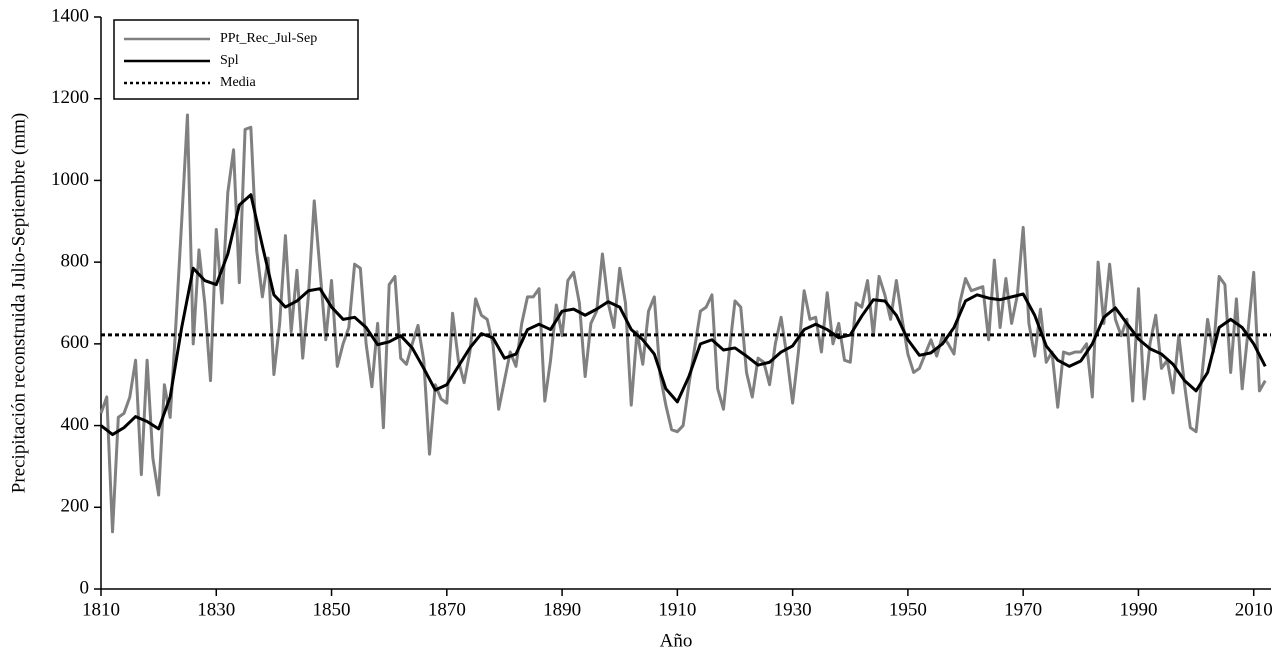 The image size is (1279, 656). What do you see at coordinates (447, 609) in the screenshot?
I see `x-tick-label: 1870` at bounding box center [447, 609].